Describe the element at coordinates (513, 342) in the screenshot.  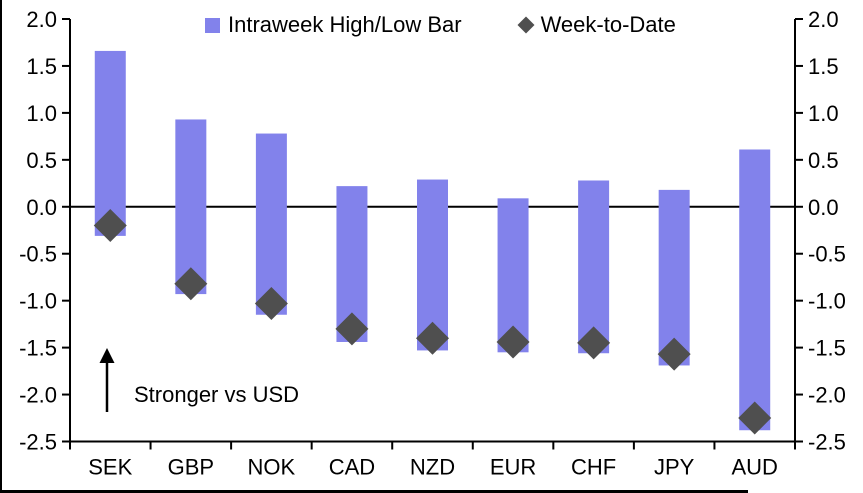
I see `marker-EUR` at that location.